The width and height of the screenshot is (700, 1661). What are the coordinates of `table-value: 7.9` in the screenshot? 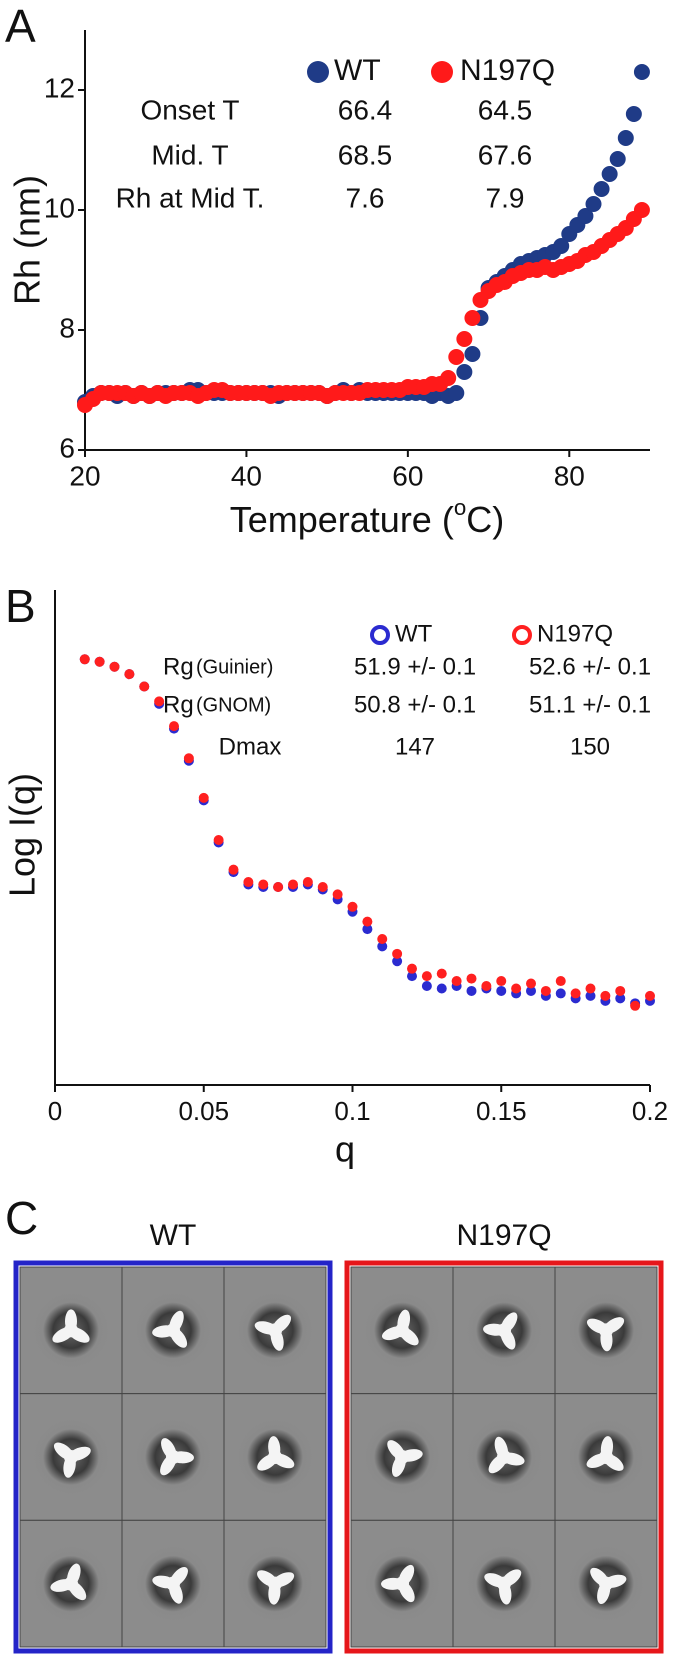 It's located at (505, 197).